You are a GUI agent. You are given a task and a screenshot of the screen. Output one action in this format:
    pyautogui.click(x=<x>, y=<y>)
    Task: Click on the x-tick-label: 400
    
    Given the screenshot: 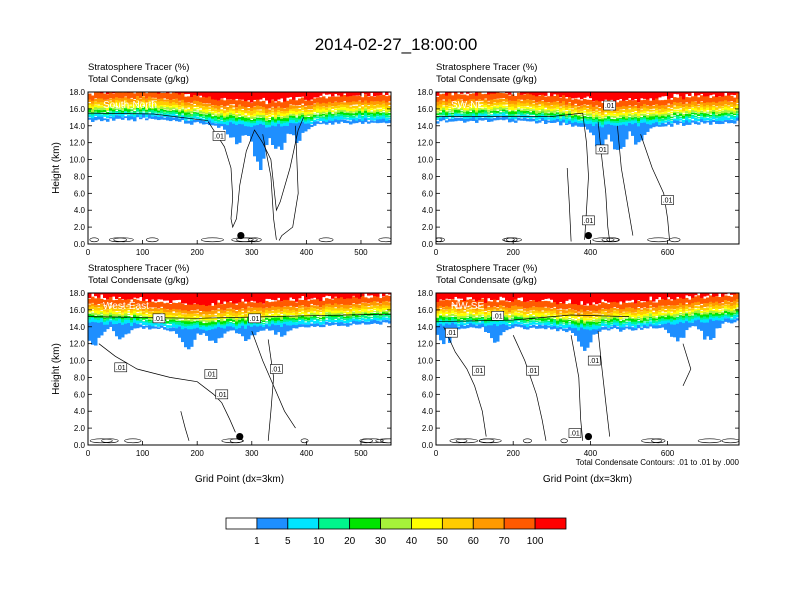 What is the action you would take?
    pyautogui.click(x=307, y=252)
    